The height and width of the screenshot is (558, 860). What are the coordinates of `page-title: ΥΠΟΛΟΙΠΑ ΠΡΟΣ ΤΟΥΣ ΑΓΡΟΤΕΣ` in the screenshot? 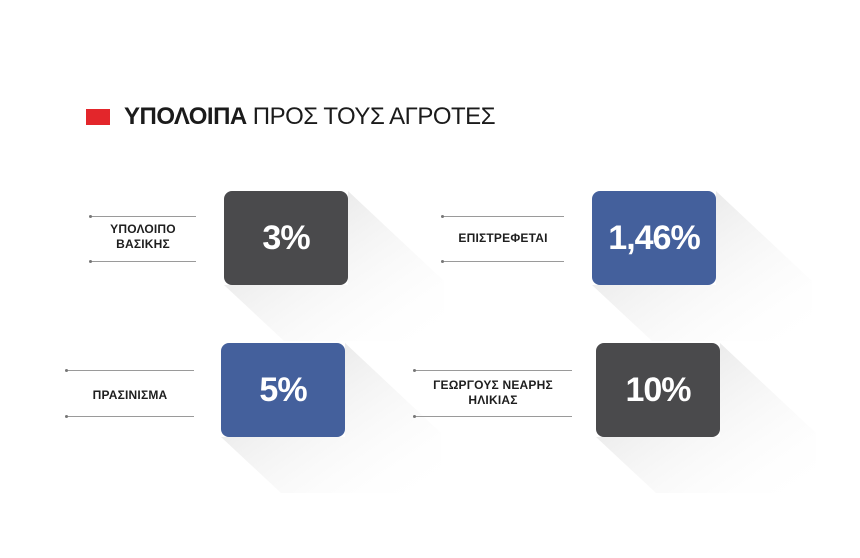 It's located at (291, 117).